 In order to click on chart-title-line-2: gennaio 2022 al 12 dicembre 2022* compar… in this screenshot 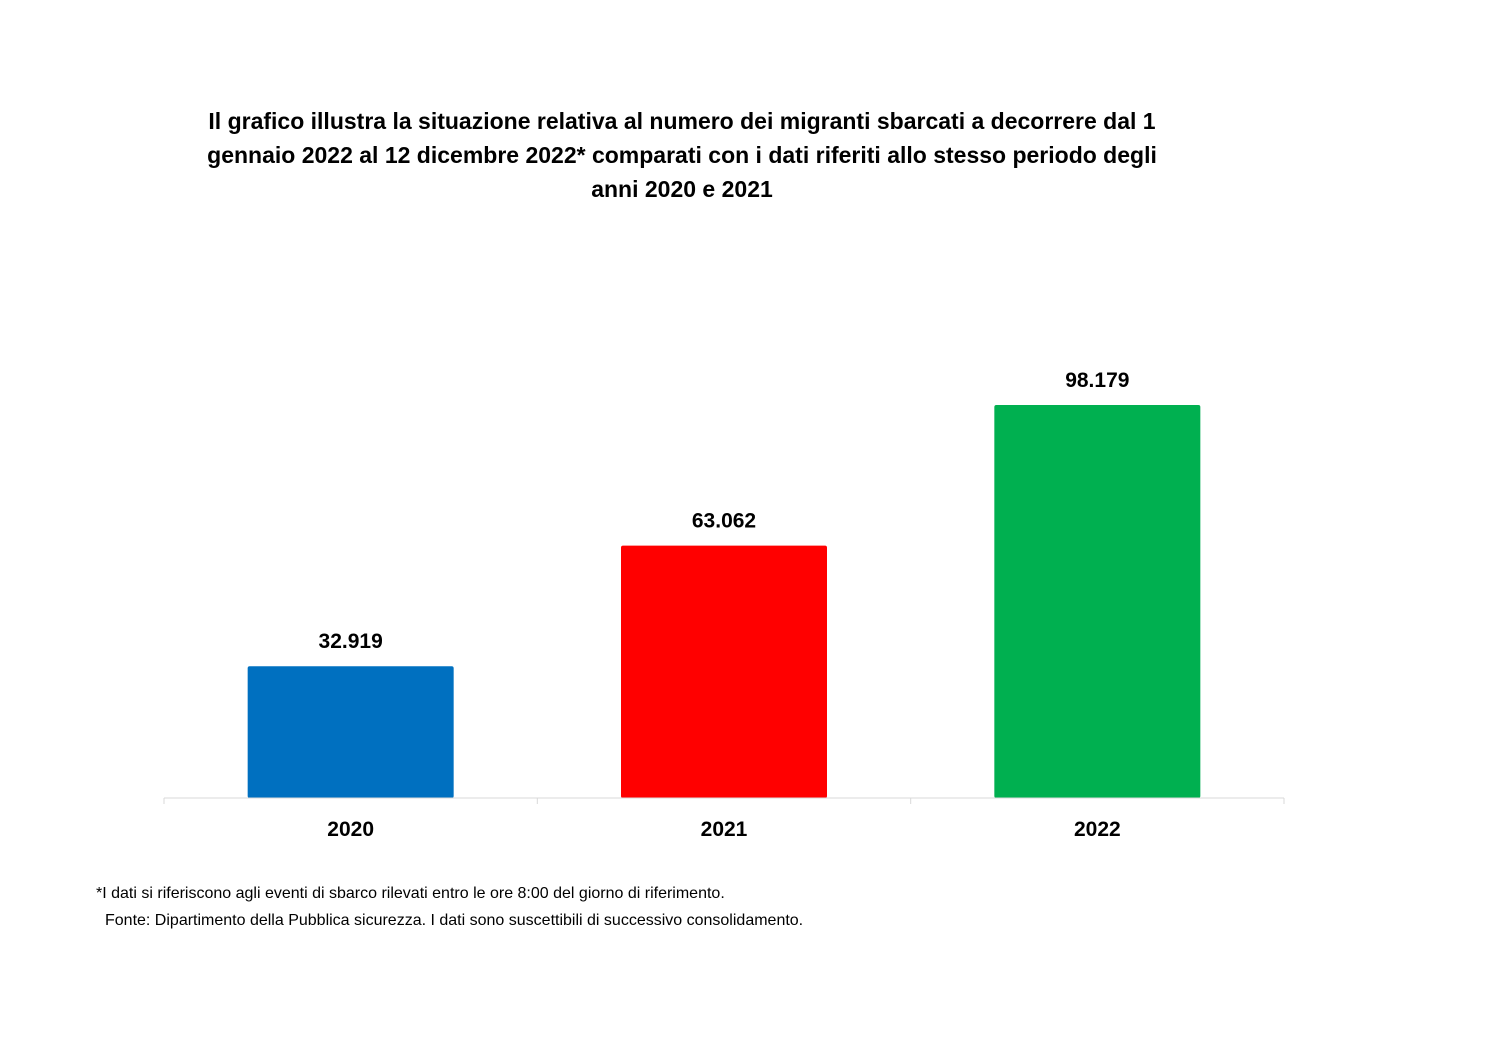, I will do `click(682, 155)`.